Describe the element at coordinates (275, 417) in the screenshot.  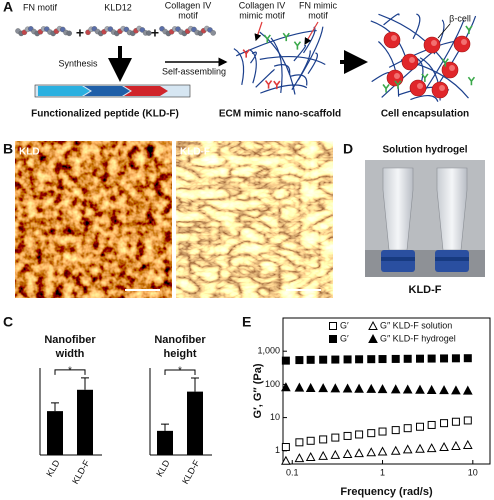
I see `y-tick-label: 10` at that location.